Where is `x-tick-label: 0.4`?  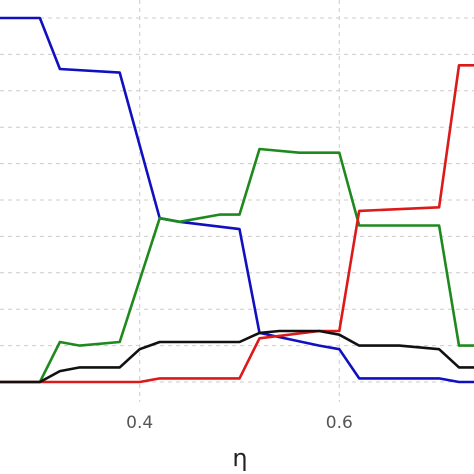 x-tick-label: 0.4 is located at coordinates (139, 423).